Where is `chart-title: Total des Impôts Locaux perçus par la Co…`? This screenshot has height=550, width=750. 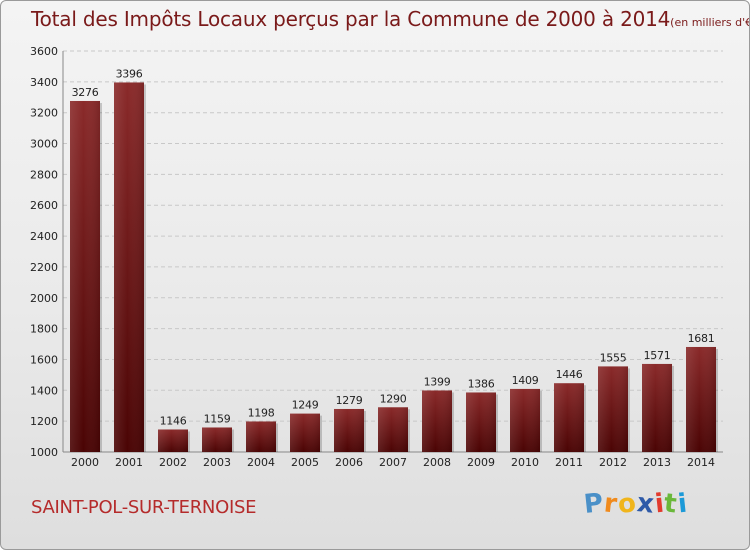
chart-title: Total des Impôts Locaux perçus par la Co… is located at coordinates (351, 19).